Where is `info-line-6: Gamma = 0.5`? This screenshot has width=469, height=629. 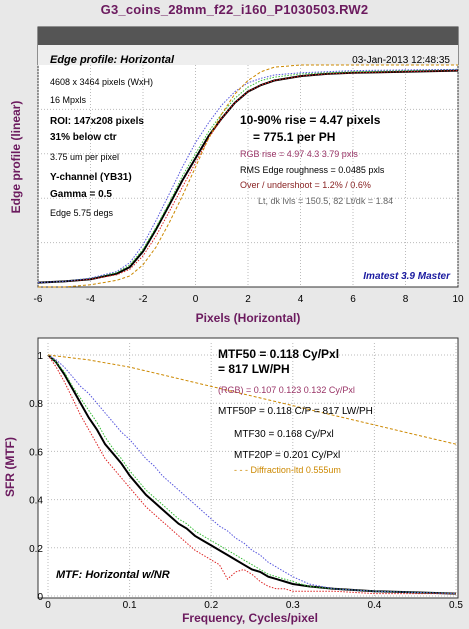
info-line-6: Gamma = 0.5 is located at coordinates (81, 194).